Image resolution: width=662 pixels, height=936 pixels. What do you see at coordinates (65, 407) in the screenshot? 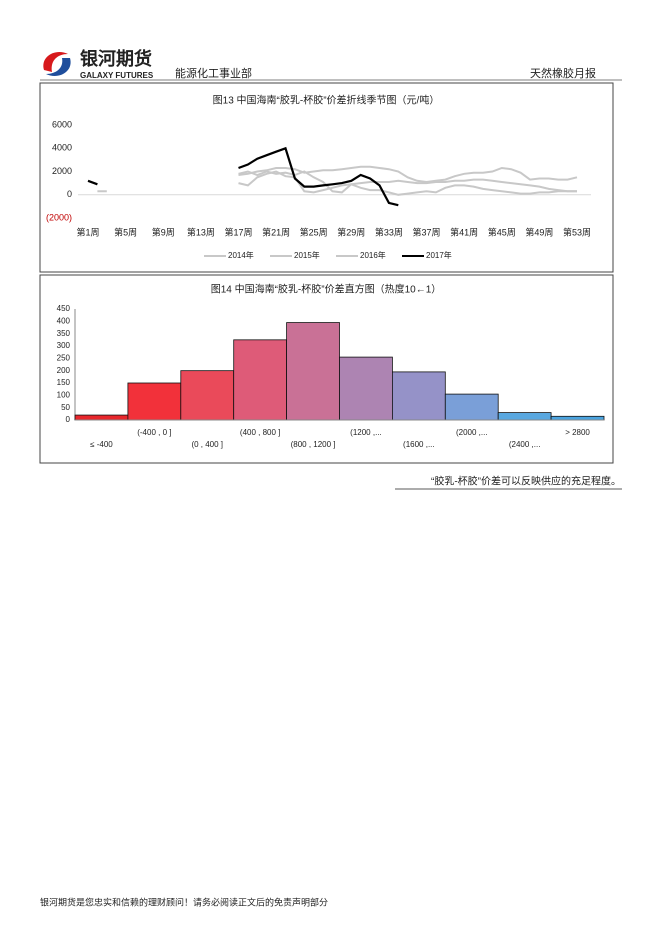
I see `y-tick-label: 50` at bounding box center [65, 407].